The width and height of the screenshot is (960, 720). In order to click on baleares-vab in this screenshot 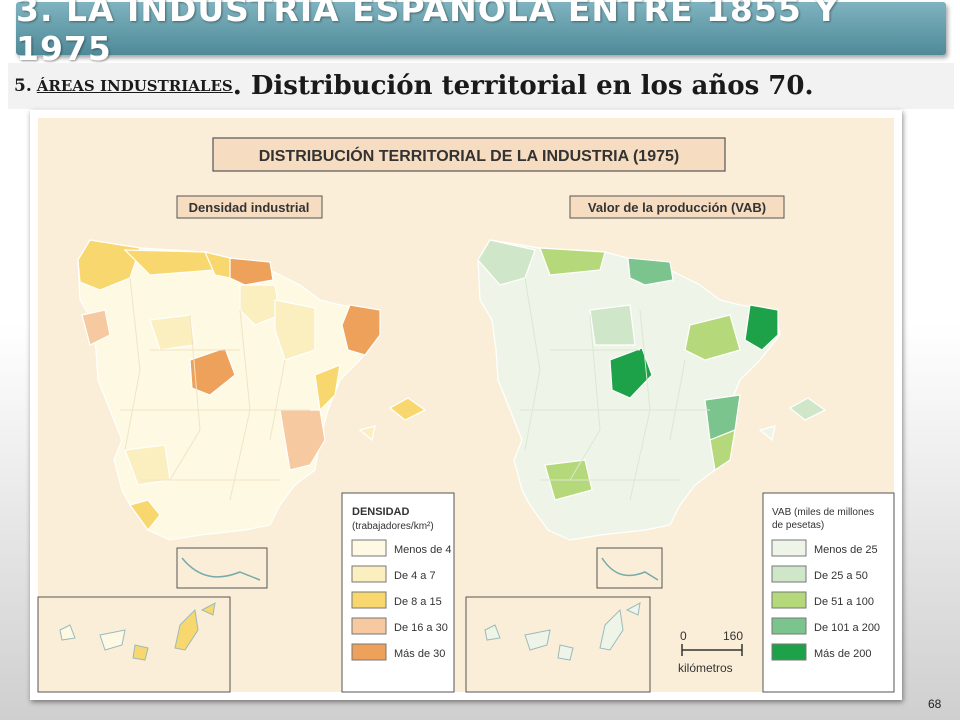, I will do `click(807, 409)`.